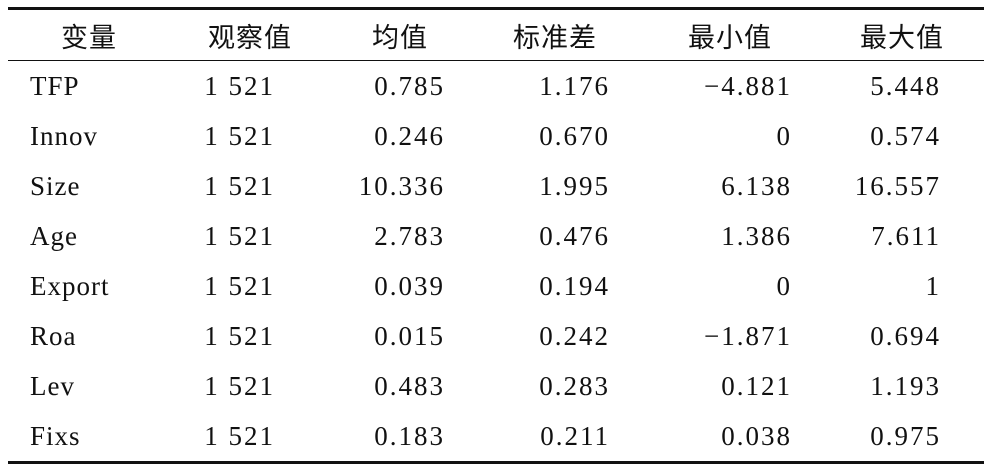 This screenshot has width=992, height=464. Describe the element at coordinates (496, 386) in the screenshot. I see `table-row: Lev 1 521 0.483 0.283 0.121 1.193` at that location.